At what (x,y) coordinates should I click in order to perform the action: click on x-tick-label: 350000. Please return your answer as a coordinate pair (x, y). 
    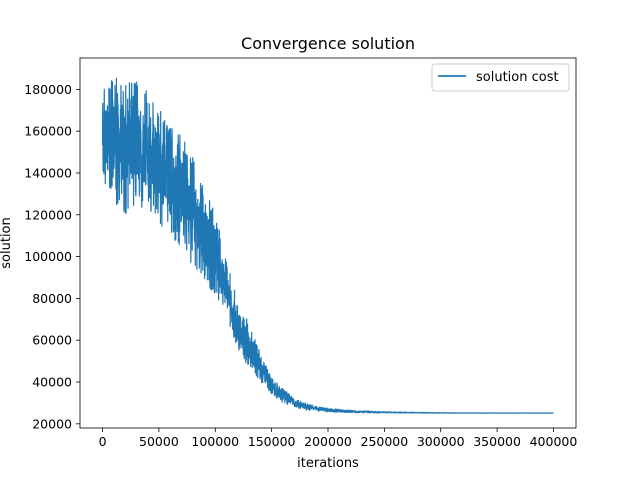
    Looking at the image, I should click on (497, 441).